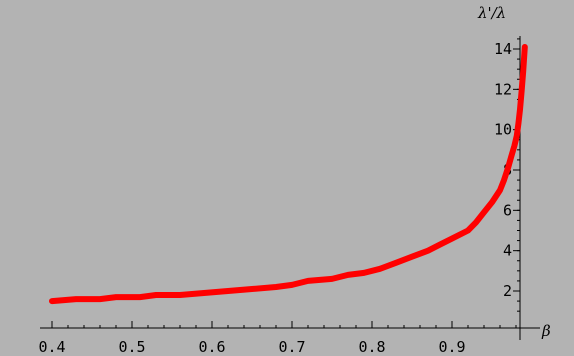  Describe the element at coordinates (503, 49) in the screenshot. I see `y-tick-label: 14` at that location.